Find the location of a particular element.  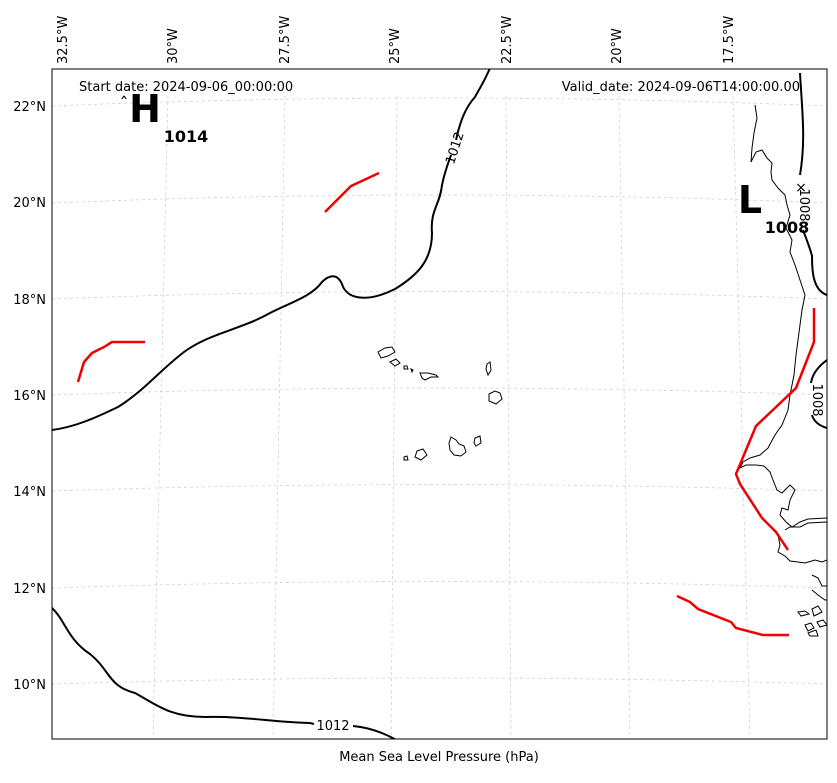

latitude-label: 18°N is located at coordinates (29, 300).